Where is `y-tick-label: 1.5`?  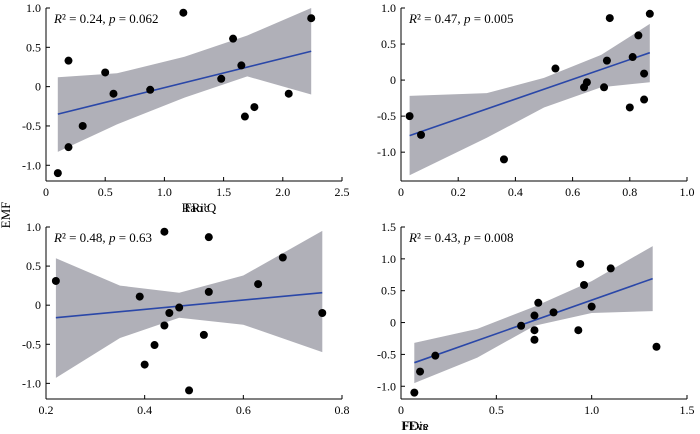
y-tick-label: 1.5 is located at coordinates (388, 227).